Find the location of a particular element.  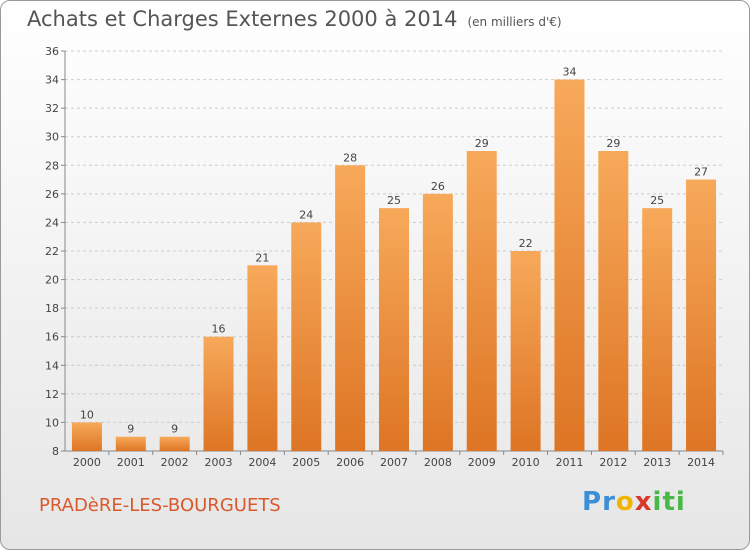

bar-value-label: 34 is located at coordinates (569, 72).